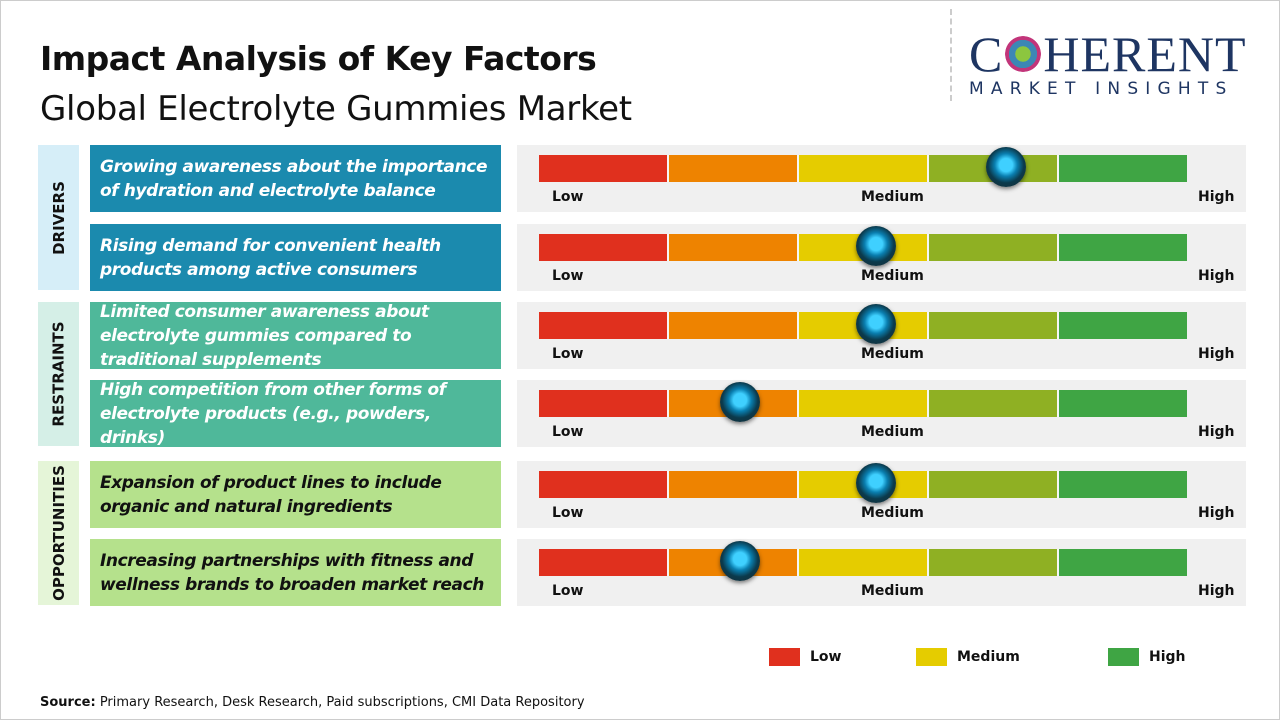 The width and height of the screenshot is (1280, 720). I want to click on category-drivers: DRIVERS, so click(58, 217).